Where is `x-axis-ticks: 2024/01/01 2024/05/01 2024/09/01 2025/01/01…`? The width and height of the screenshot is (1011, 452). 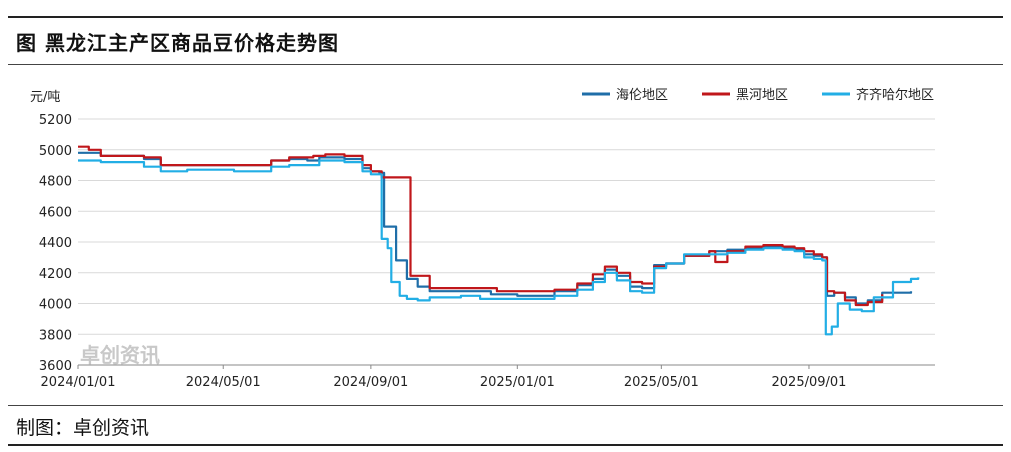 x-axis-ticks: 2024/01/01 2024/05/01 2024/09/01 2025/01/01… is located at coordinates (444, 377).